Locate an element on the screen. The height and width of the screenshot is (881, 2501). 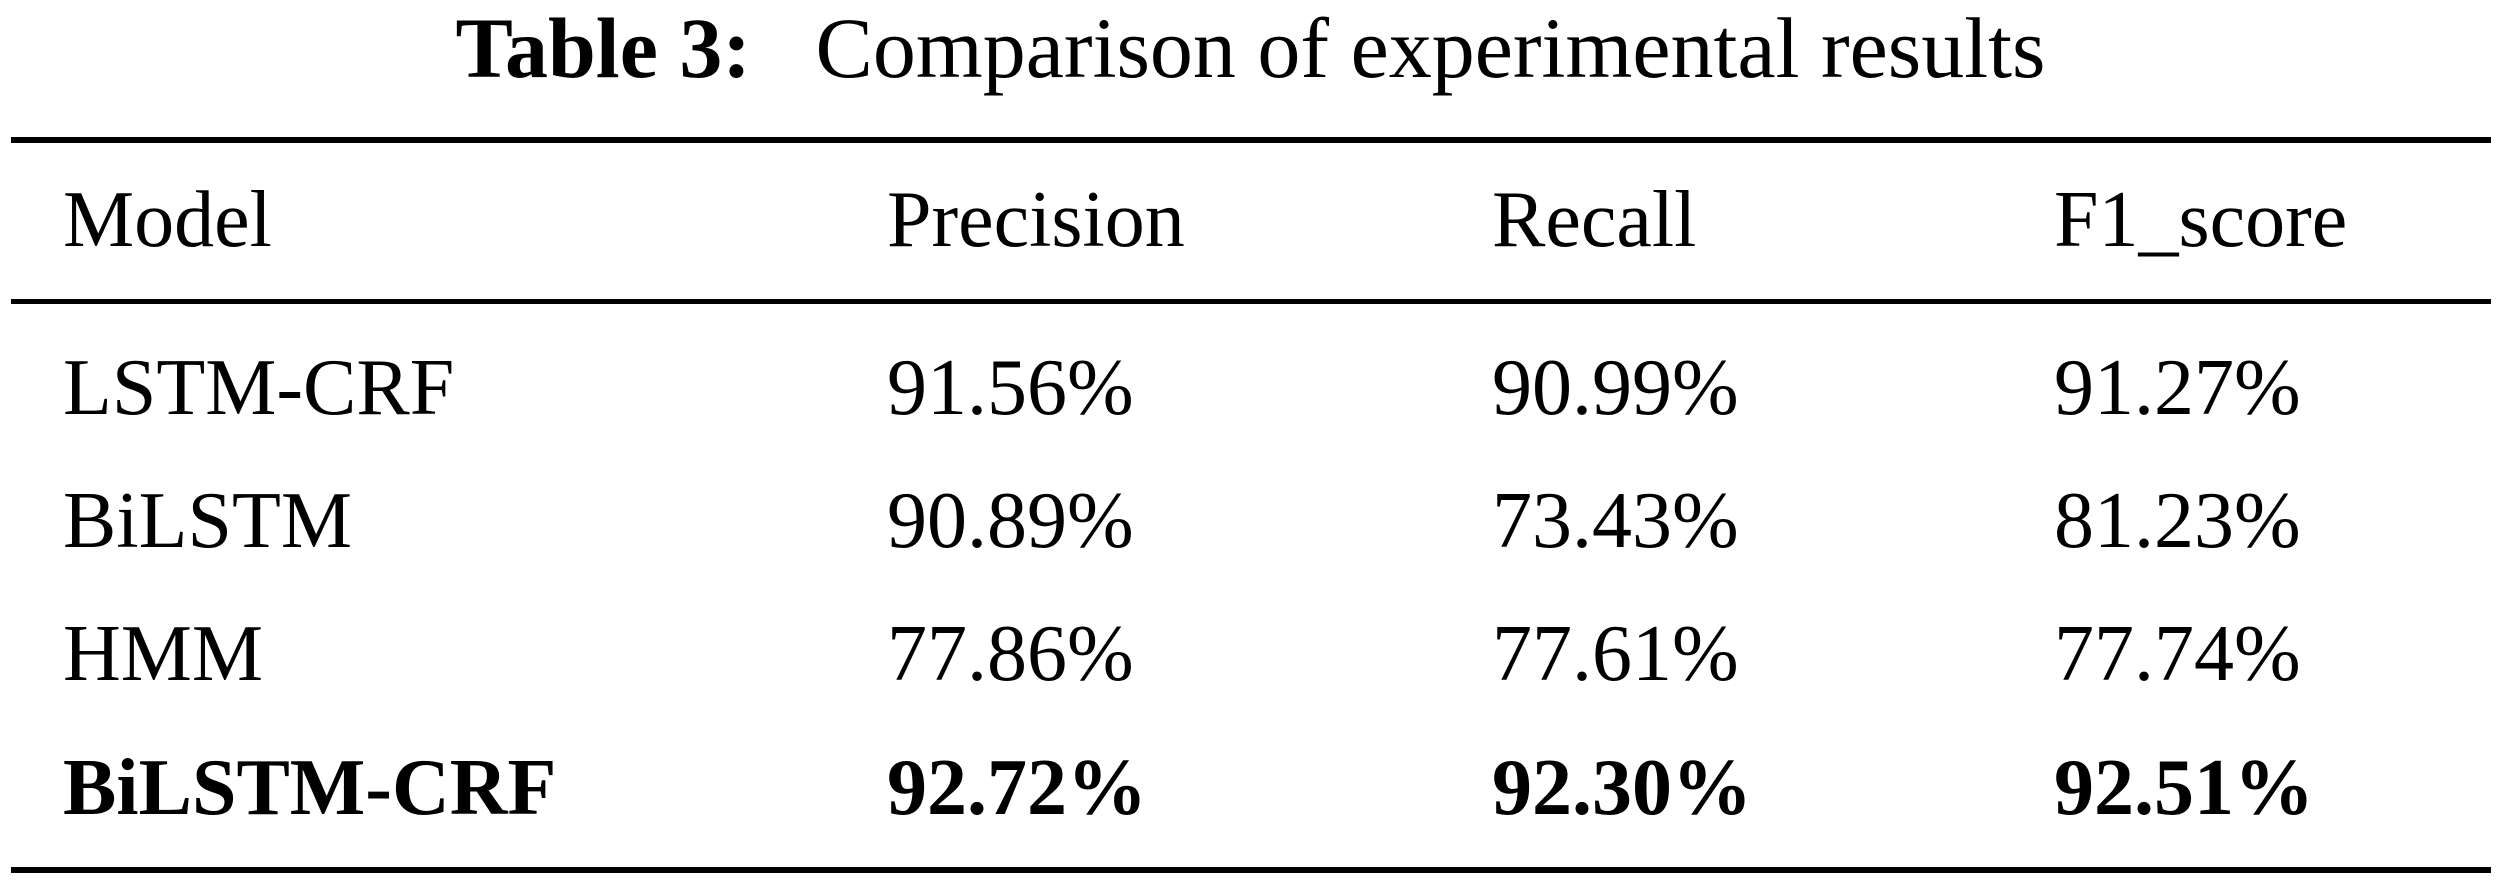
cell-f1-score: 92.51% is located at coordinates (2184, 788).